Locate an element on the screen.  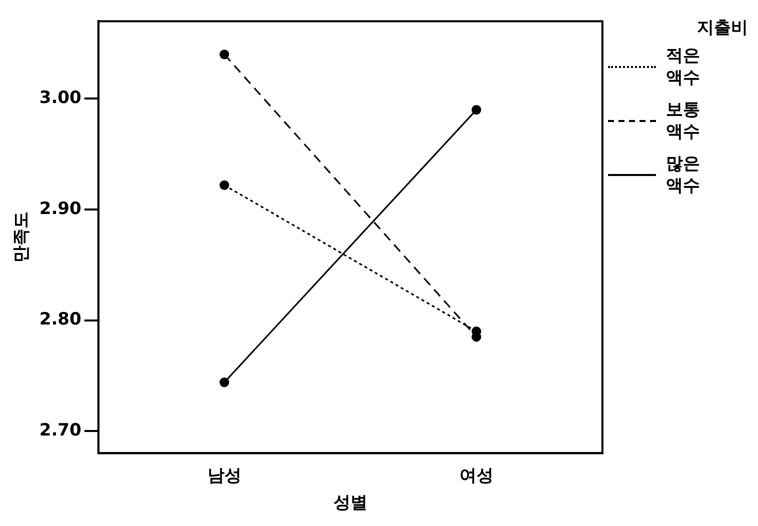
x-axis-title: 성별 is located at coordinates (350, 503).